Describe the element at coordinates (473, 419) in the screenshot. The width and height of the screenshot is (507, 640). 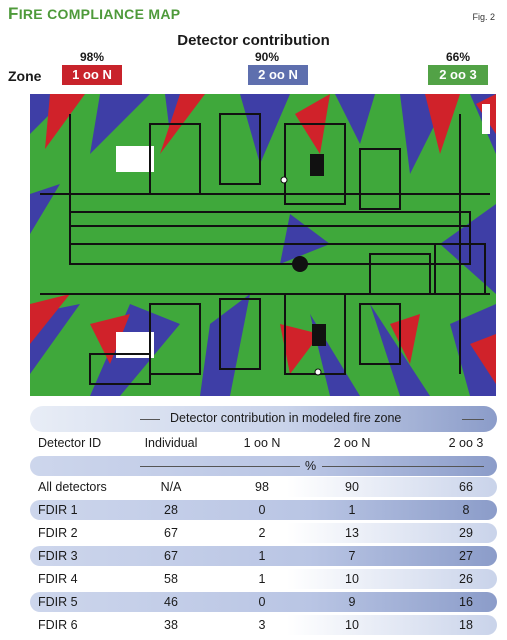
I see `group-header-rule-right` at that location.